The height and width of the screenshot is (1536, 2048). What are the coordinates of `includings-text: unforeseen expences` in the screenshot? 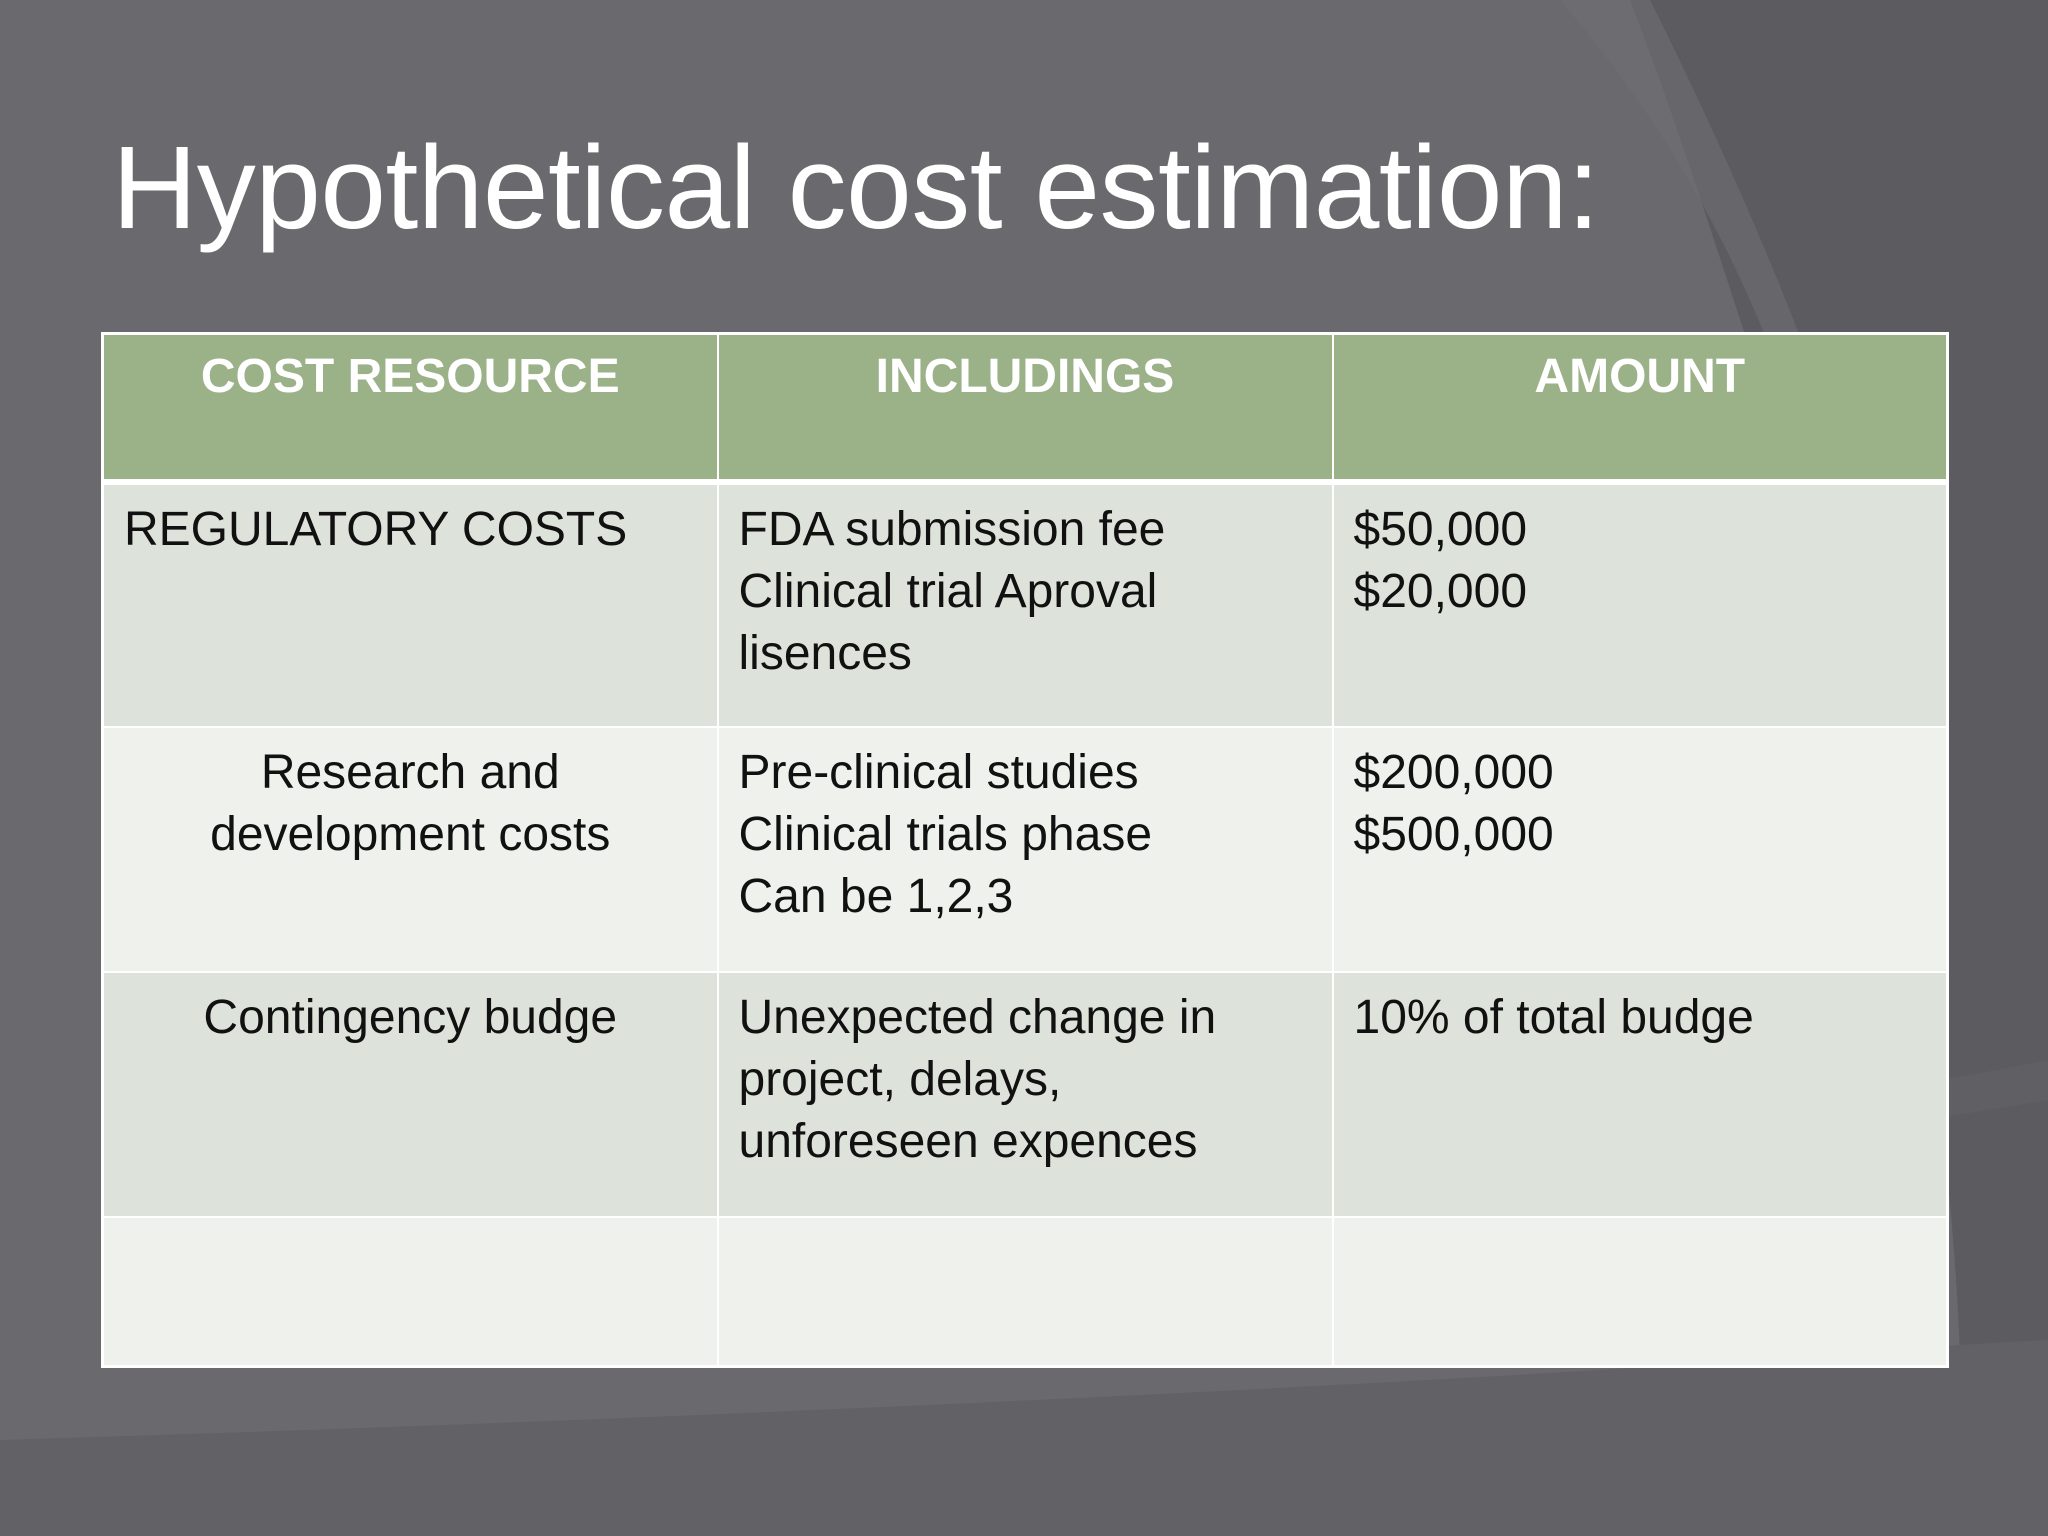 It's located at (968, 1141).